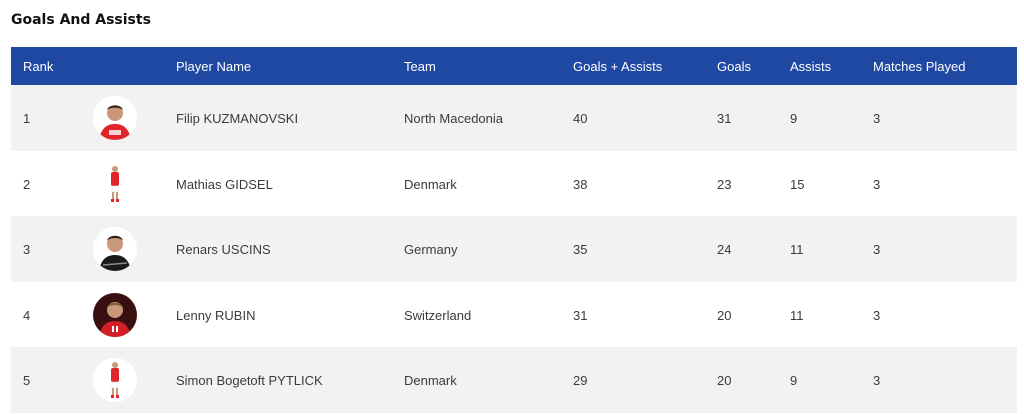  I want to click on player-name-link: Simon Bogetoft PYTLICK, so click(249, 381).